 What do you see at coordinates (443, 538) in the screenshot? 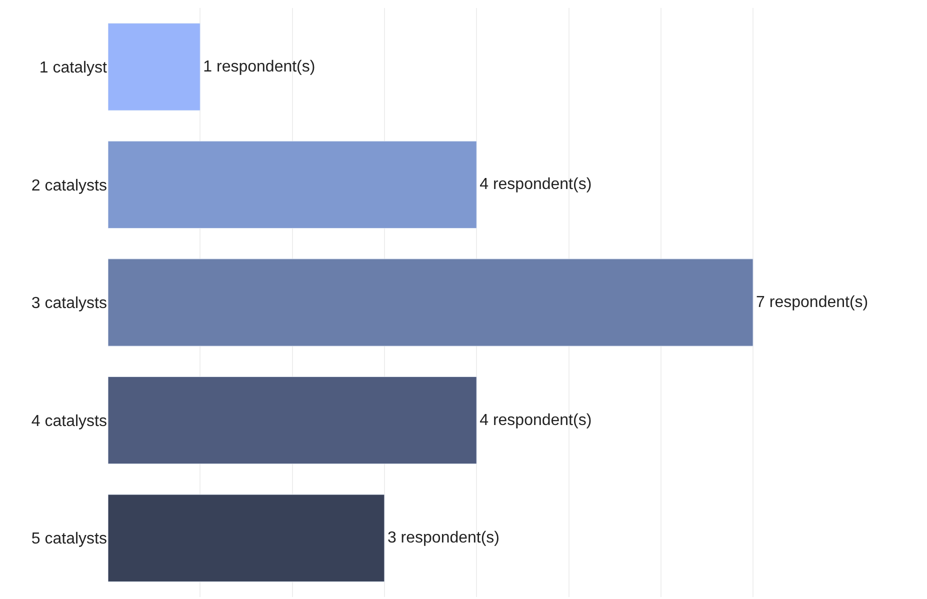
I see `data-label: 3 respondent(s)` at bounding box center [443, 538].